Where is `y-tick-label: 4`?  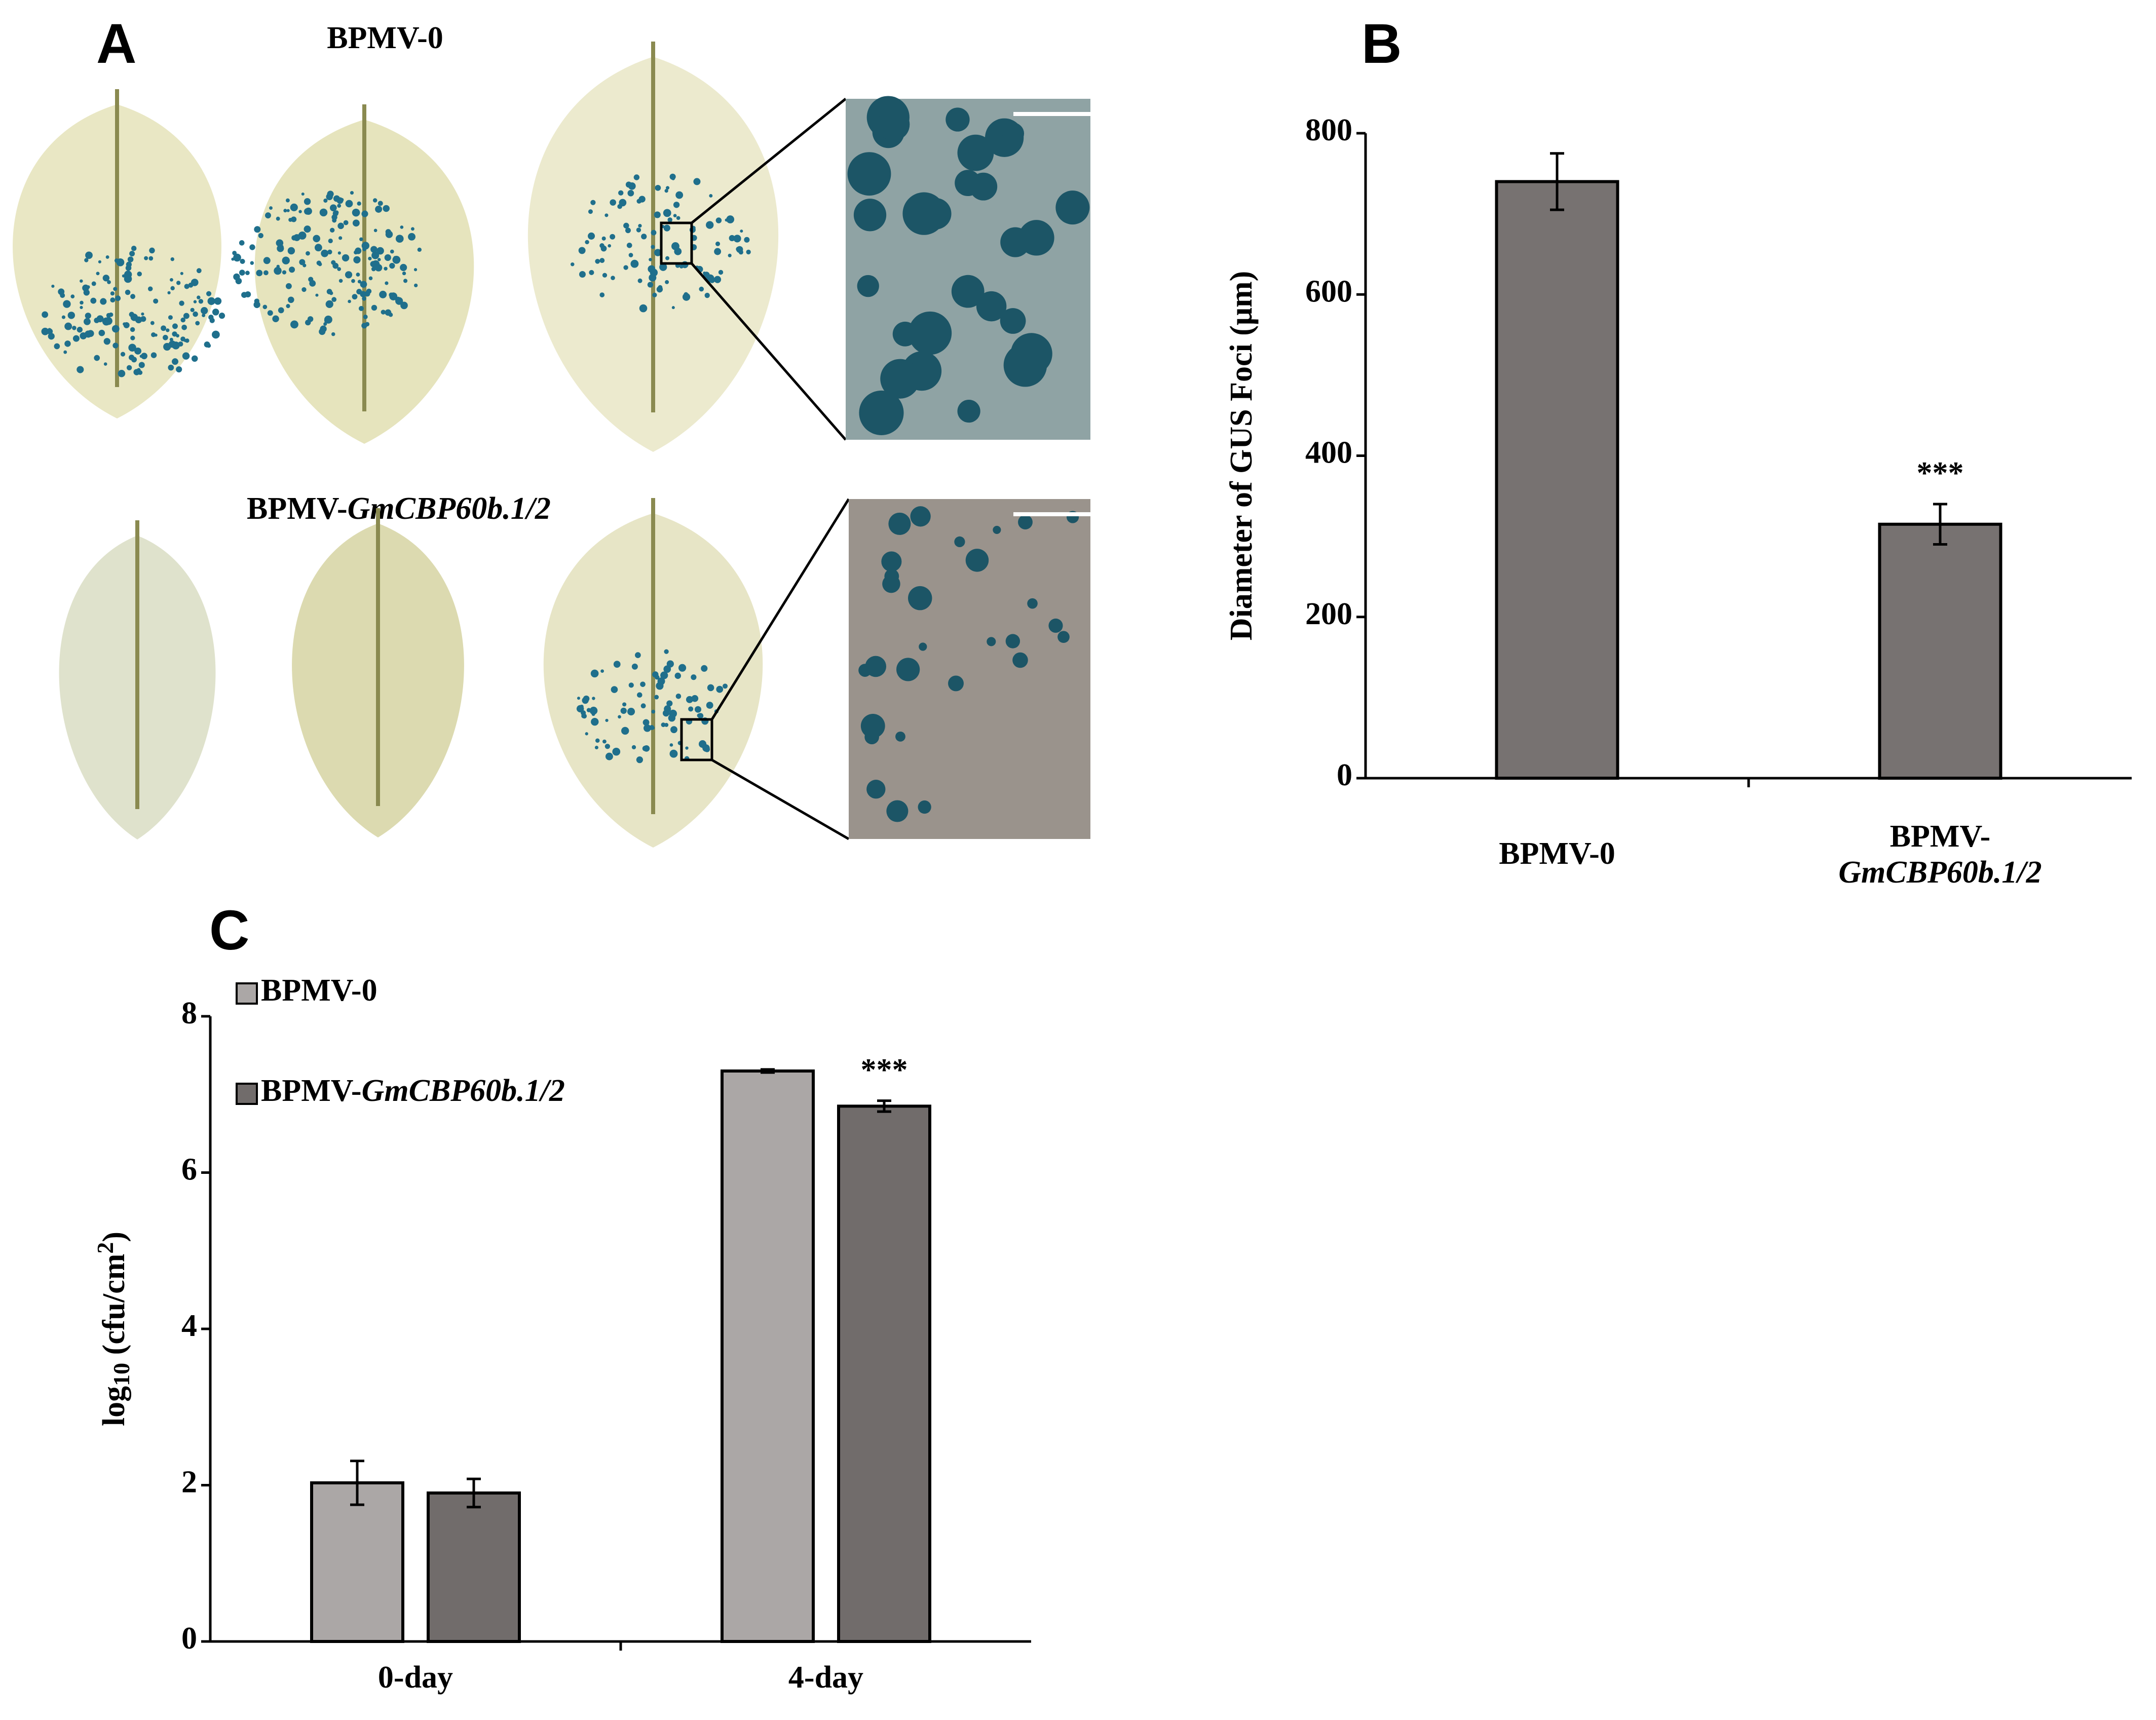 y-tick-label: 4 is located at coordinates (189, 1326).